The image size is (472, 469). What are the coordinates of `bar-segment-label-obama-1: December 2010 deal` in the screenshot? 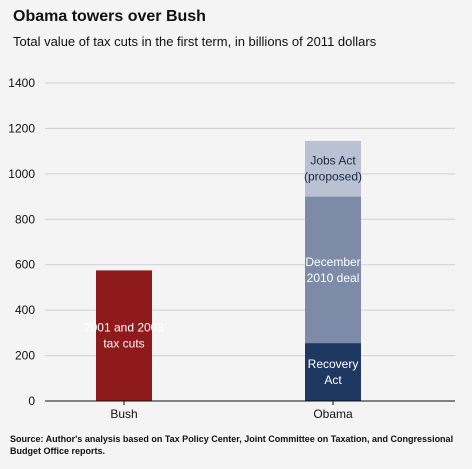 It's located at (332, 270).